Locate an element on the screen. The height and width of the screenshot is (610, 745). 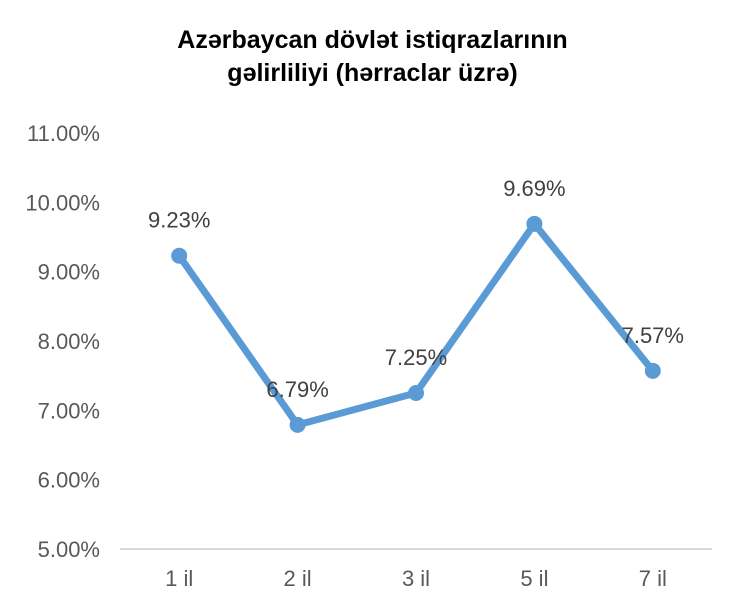
x-tick-label: 5 il is located at coordinates (534, 578).